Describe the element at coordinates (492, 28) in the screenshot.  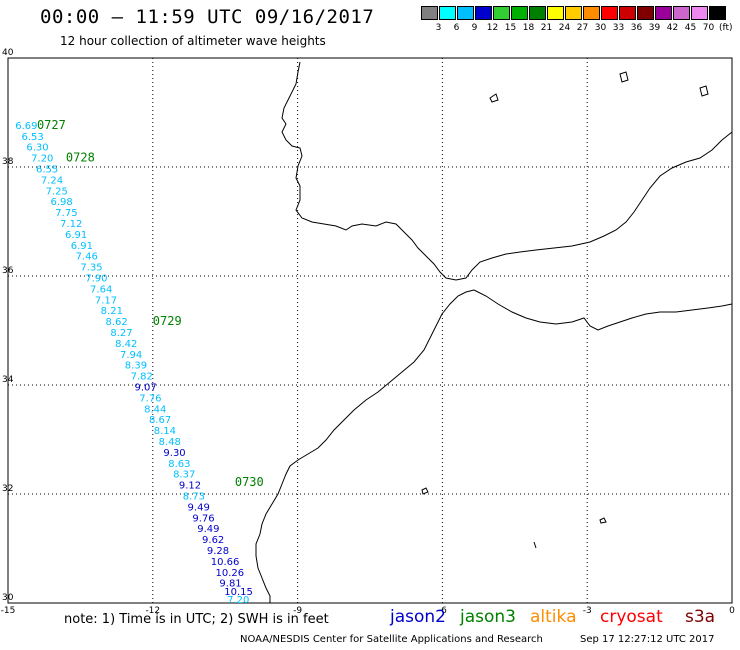
I see `legend-label: 12` at that location.